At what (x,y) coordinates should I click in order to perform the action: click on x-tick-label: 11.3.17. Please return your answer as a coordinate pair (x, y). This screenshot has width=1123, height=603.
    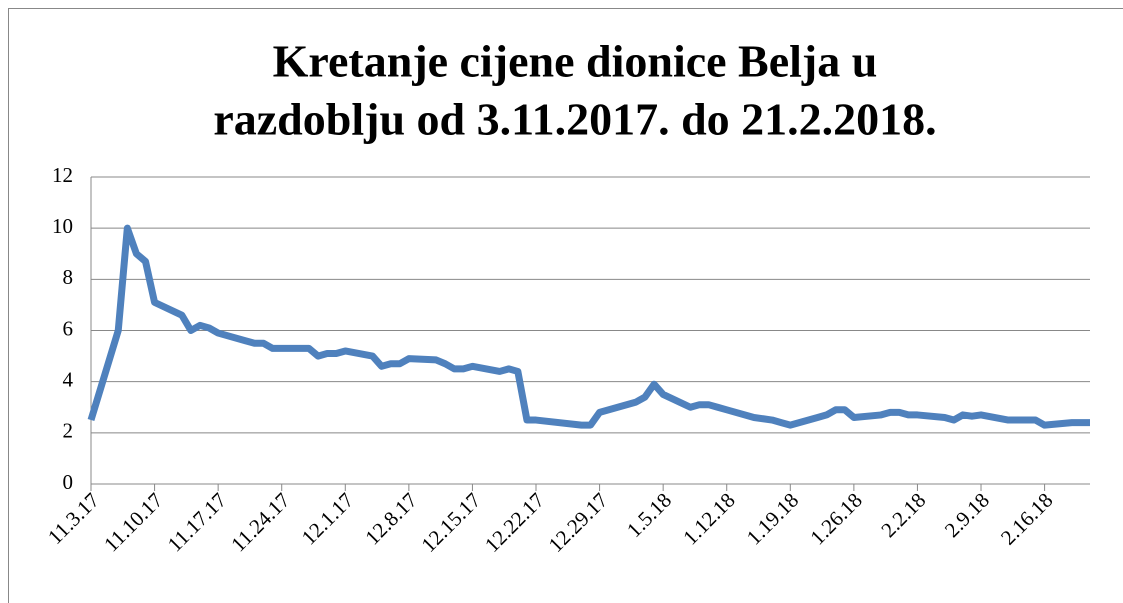
    Looking at the image, I should click on (73, 518).